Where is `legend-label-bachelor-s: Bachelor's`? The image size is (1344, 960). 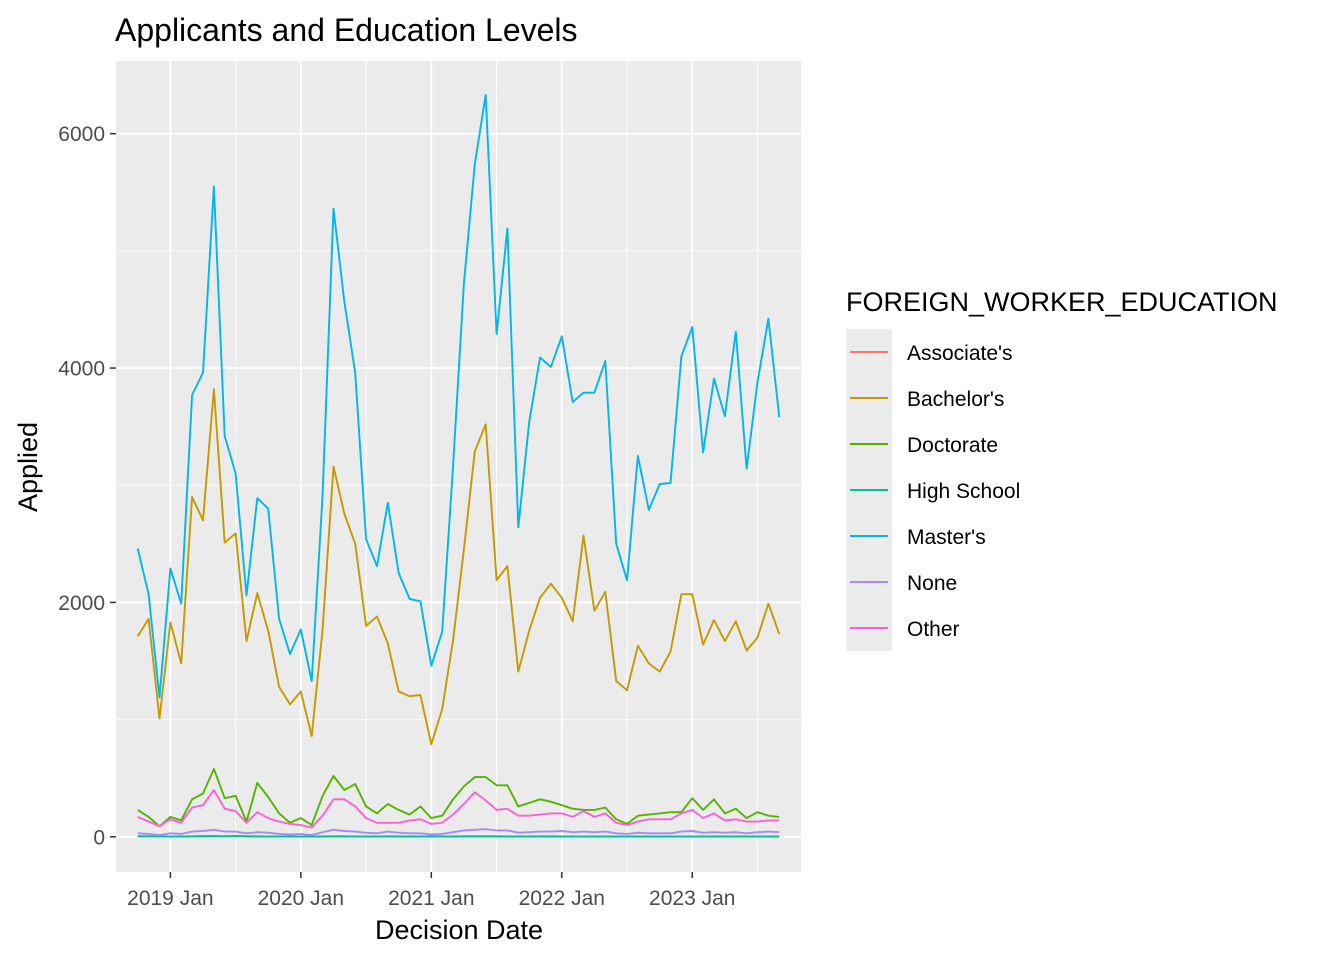 legend-label-bachelor-s: Bachelor's is located at coordinates (955, 399).